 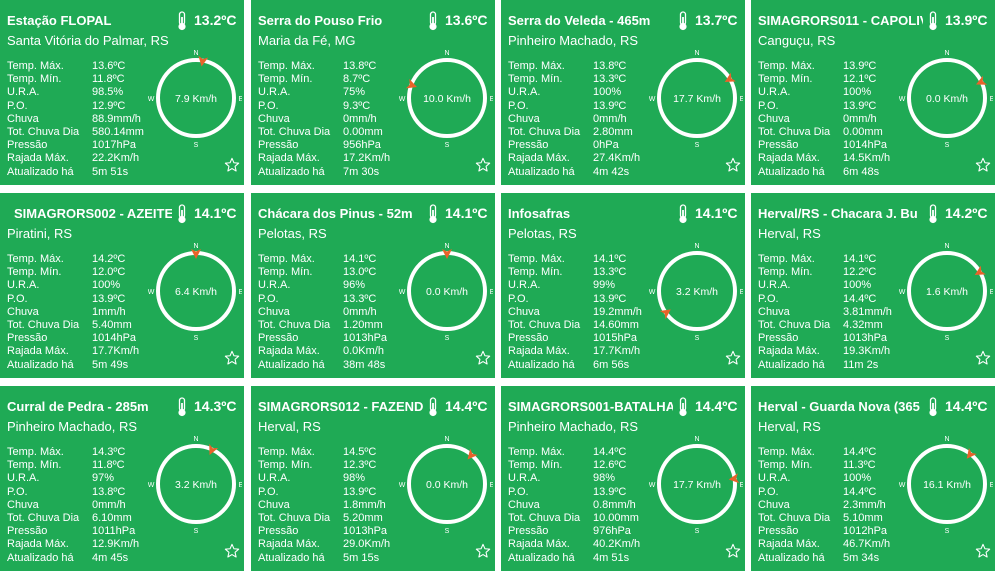 What do you see at coordinates (196, 99) in the screenshot?
I see `wind-speed: 7.9 Km/h` at bounding box center [196, 99].